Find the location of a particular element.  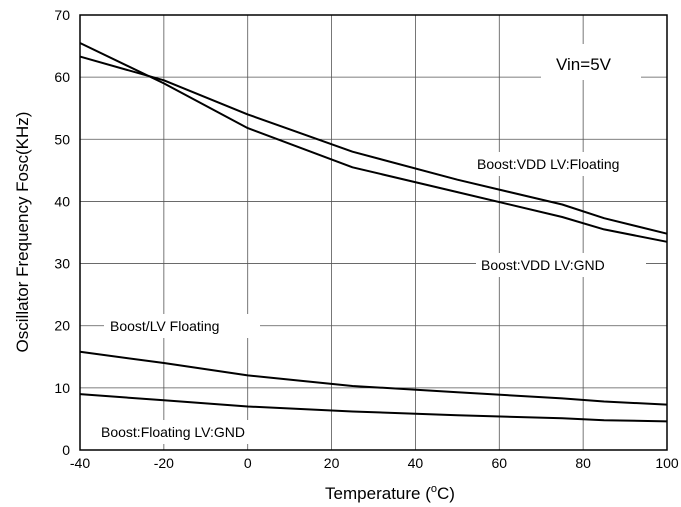

y-axis-title: Oscillator Frequency Fosc(KHz) is located at coordinates (22, 232).